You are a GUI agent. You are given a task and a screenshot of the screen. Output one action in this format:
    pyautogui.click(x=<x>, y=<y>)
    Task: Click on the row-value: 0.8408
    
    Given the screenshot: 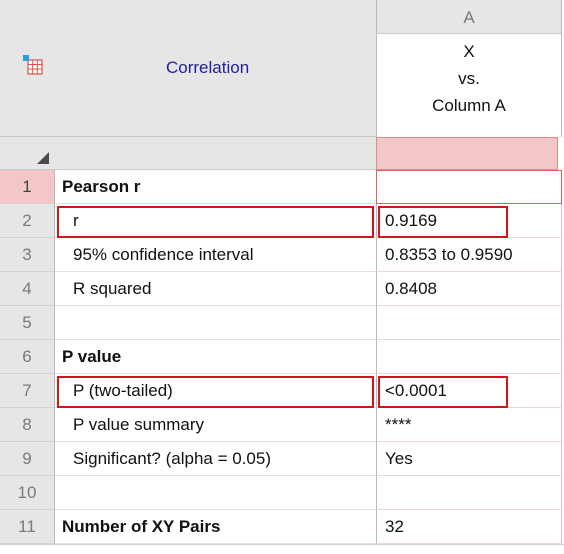 What is the action you would take?
    pyautogui.click(x=469, y=289)
    